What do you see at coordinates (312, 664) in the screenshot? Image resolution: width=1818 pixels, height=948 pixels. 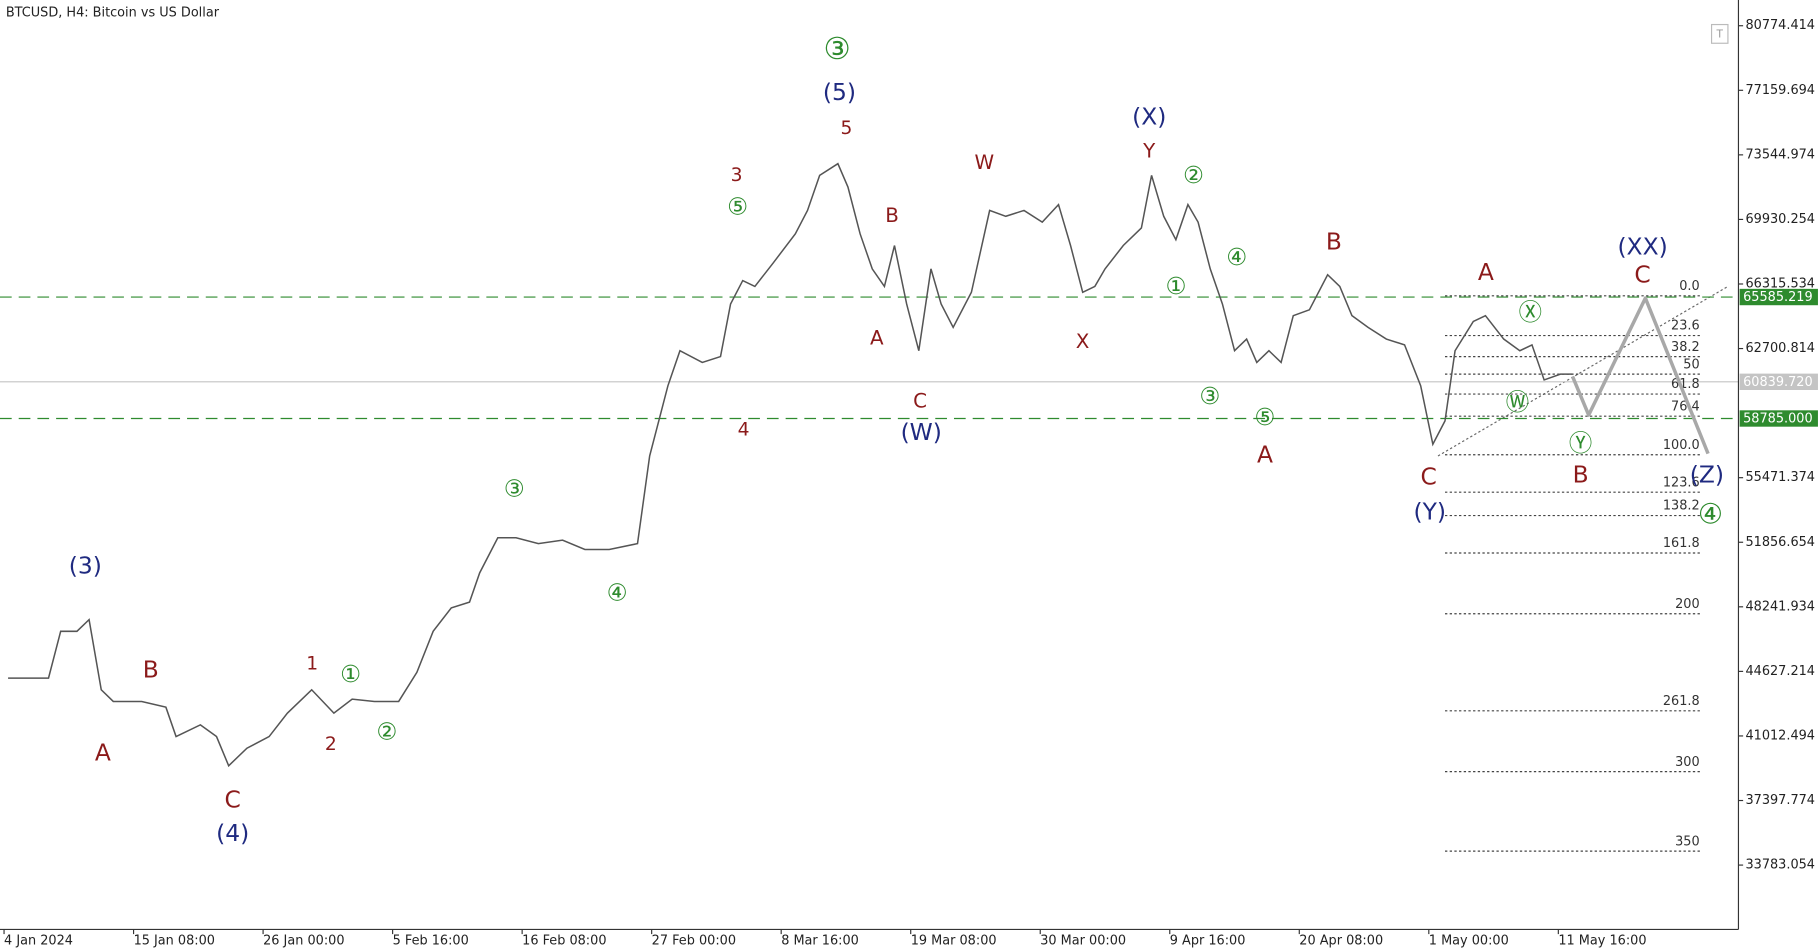 I see `wave-label: 1` at bounding box center [312, 664].